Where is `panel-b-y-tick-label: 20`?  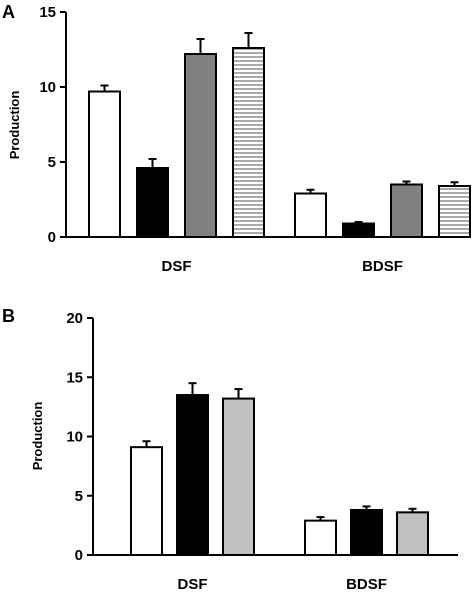
panel-b-y-tick-label: 20 is located at coordinates (74, 318).